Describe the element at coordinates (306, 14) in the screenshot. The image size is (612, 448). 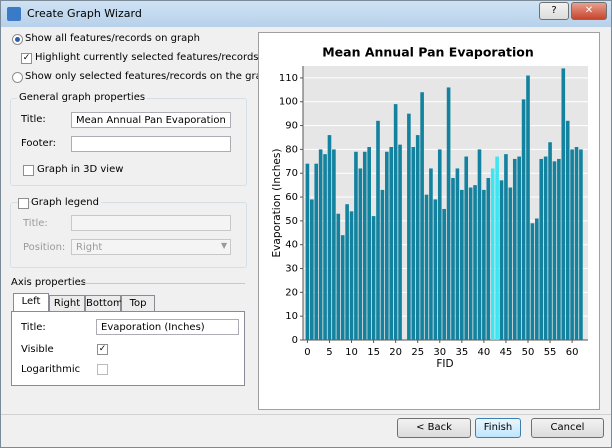
I see `title-bar` at that location.